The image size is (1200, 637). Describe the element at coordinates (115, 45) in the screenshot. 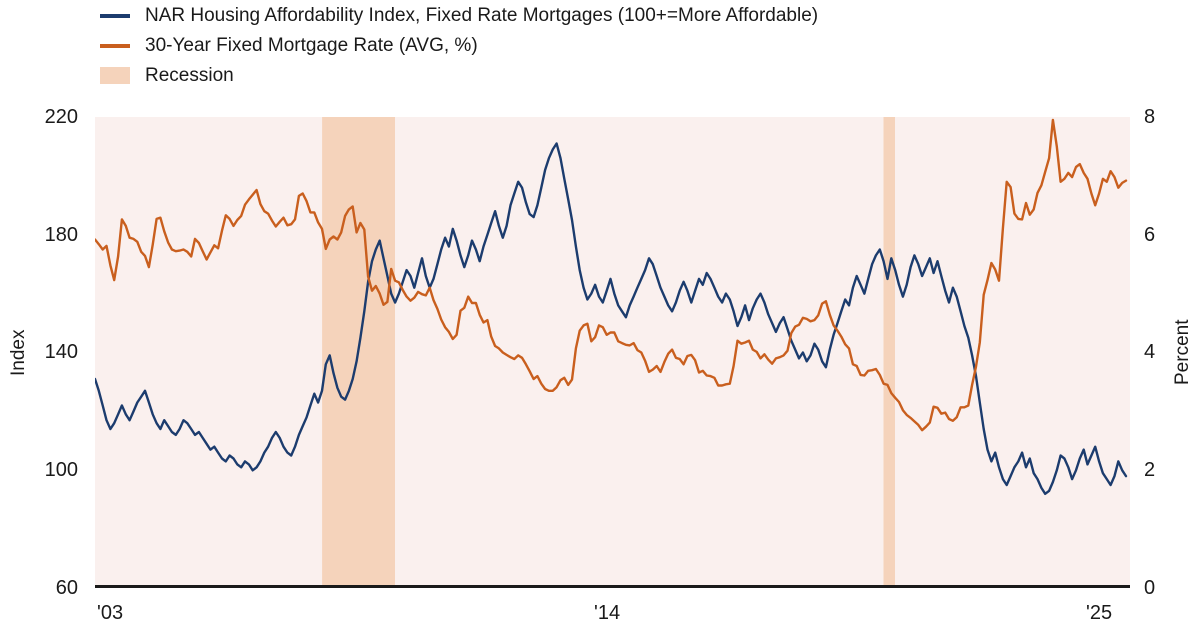

I see `legend-line-swatch-orange` at that location.